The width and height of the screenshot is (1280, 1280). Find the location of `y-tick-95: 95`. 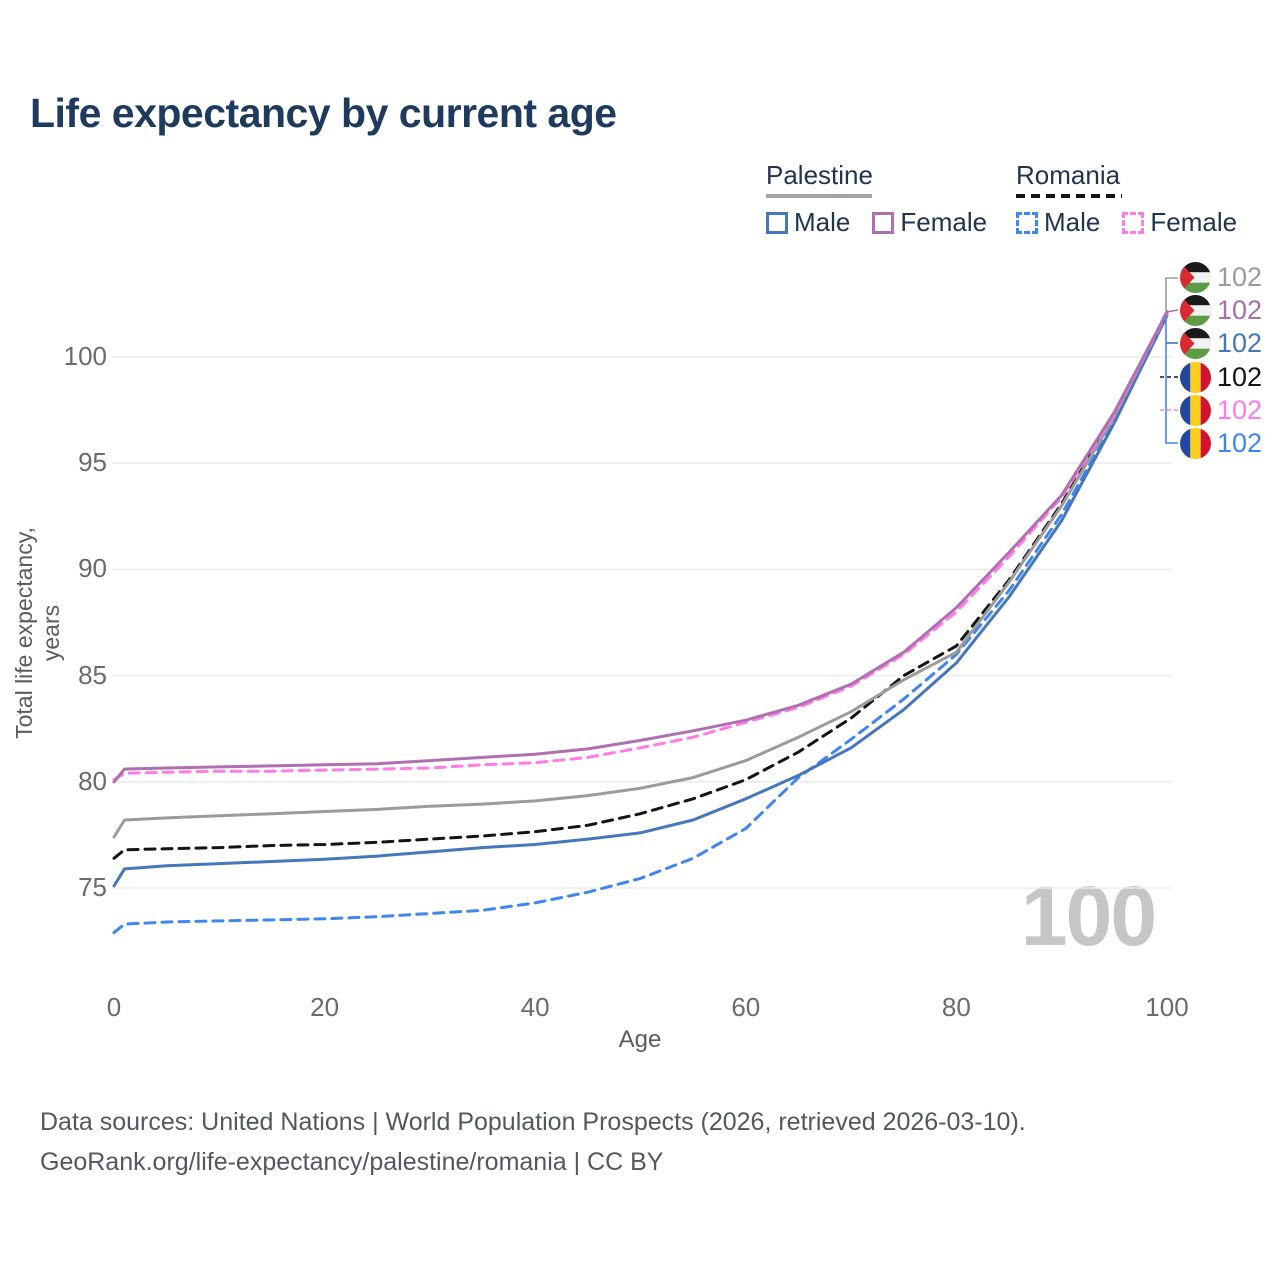

y-tick-95: 95 is located at coordinates (92, 462).